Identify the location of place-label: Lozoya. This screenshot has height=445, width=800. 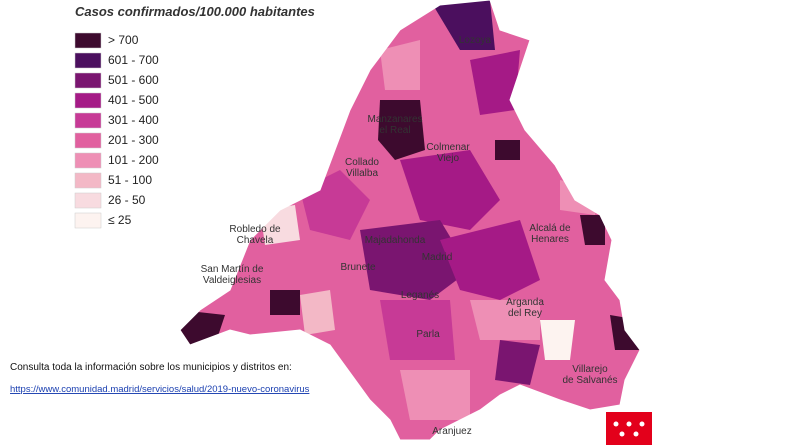
(475, 40).